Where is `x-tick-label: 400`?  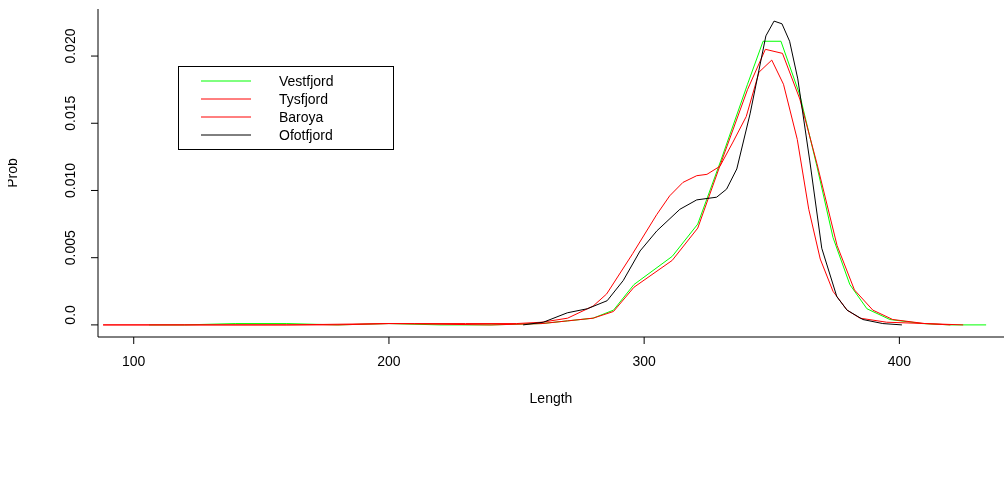
x-tick-label: 400 is located at coordinates (899, 360).